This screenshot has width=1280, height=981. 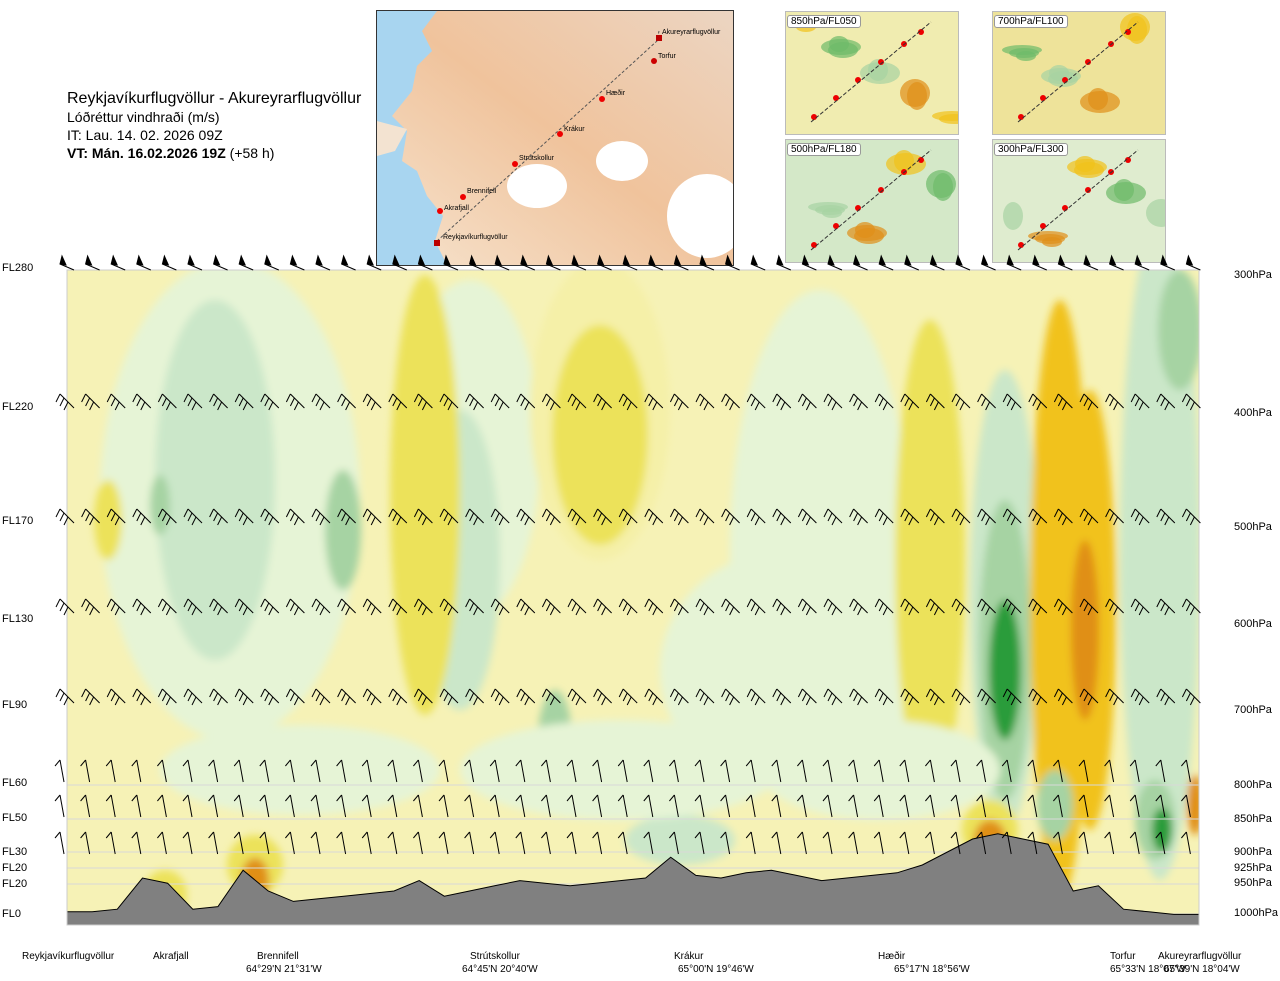 I want to click on location-coord: 65°39'N 18°04'W, so click(x=1202, y=969).